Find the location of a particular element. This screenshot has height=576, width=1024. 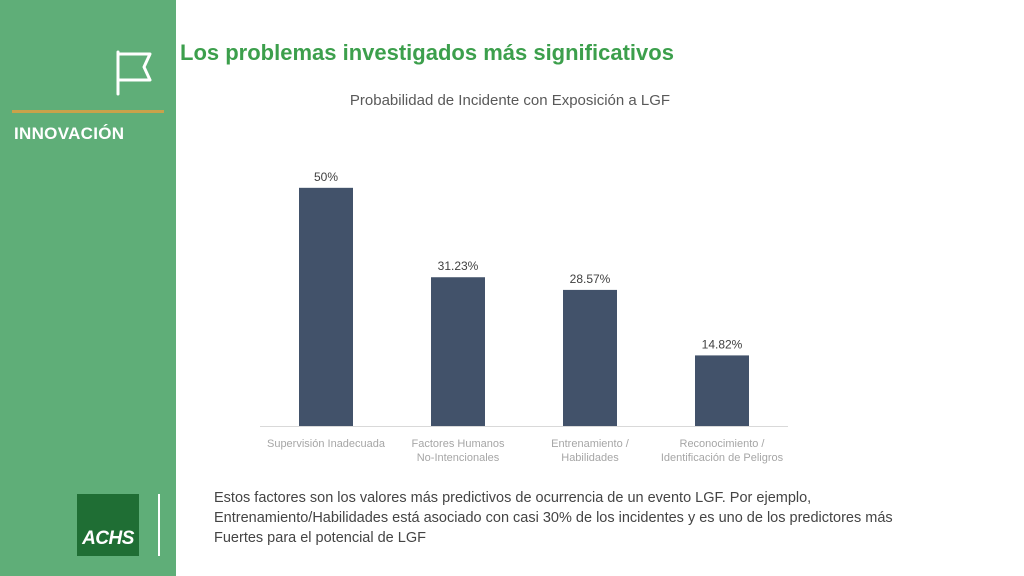

logo-text: ACHS is located at coordinates (108, 538).